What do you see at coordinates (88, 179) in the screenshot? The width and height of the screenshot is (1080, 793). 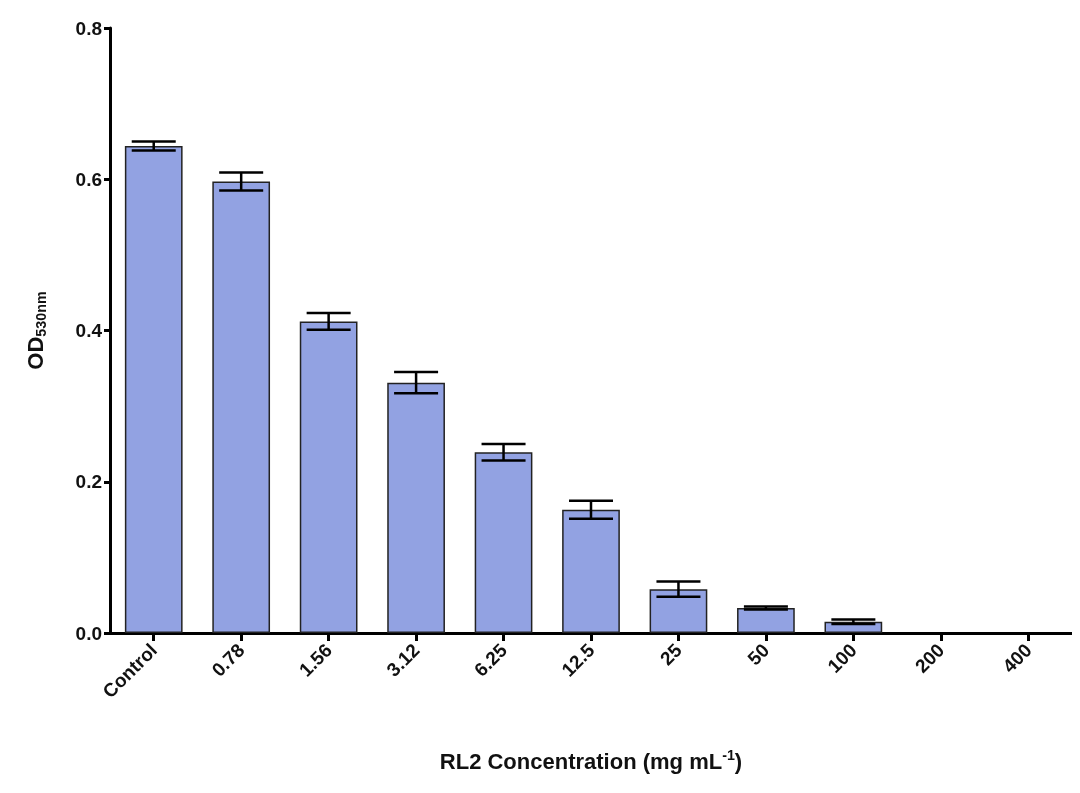 I see `y-tick-label: 0.6` at bounding box center [88, 179].